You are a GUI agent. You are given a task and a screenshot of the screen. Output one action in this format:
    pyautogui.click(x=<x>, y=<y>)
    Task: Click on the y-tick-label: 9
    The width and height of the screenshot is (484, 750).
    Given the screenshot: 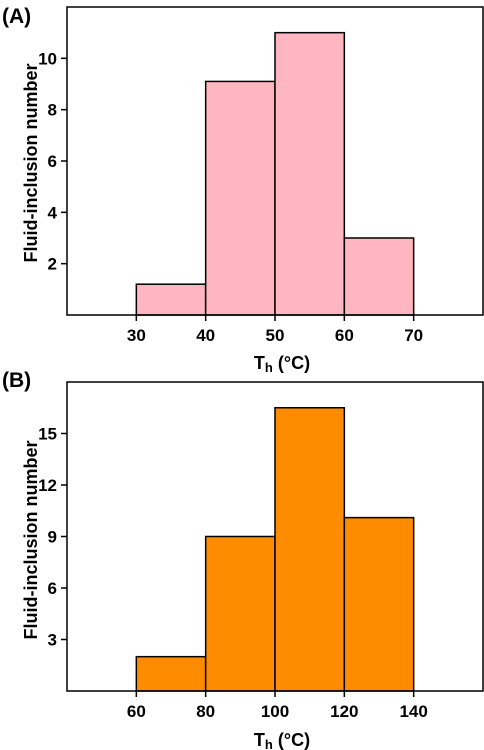 What is the action you would take?
    pyautogui.click(x=52, y=537)
    